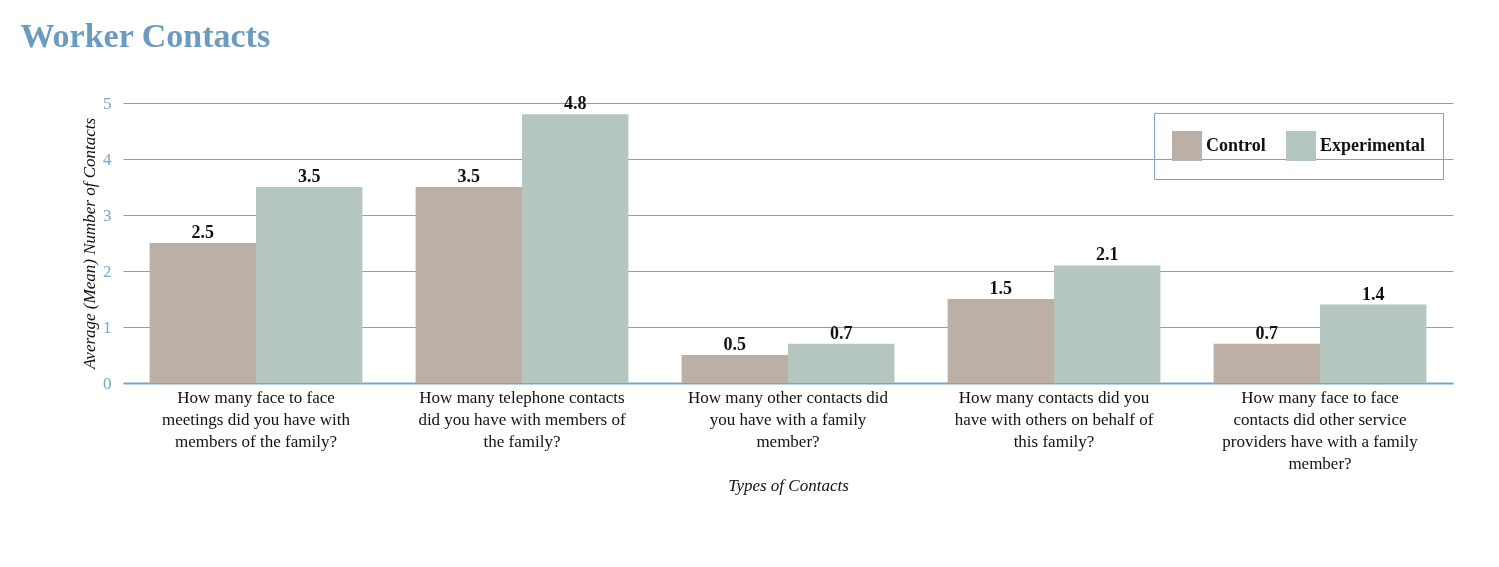 This screenshot has height=567, width=1499. What do you see at coordinates (107, 159) in the screenshot?
I see `y-tick-label: 4` at bounding box center [107, 159].